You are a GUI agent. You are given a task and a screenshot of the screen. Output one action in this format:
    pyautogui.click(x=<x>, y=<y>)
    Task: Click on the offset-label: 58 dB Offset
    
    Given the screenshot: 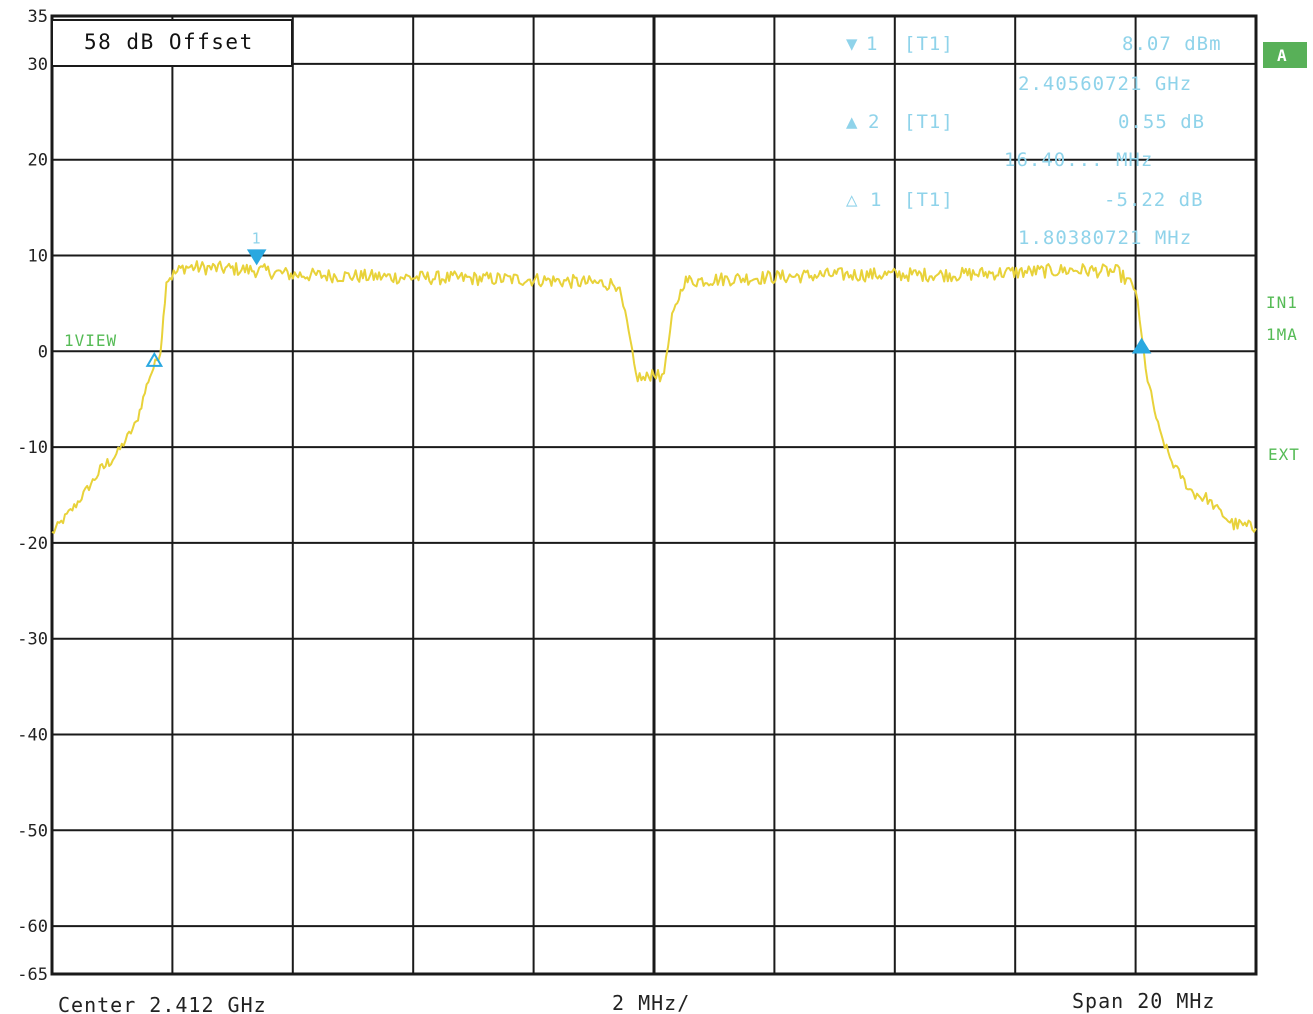 What is the action you would take?
    pyautogui.click(x=169, y=42)
    